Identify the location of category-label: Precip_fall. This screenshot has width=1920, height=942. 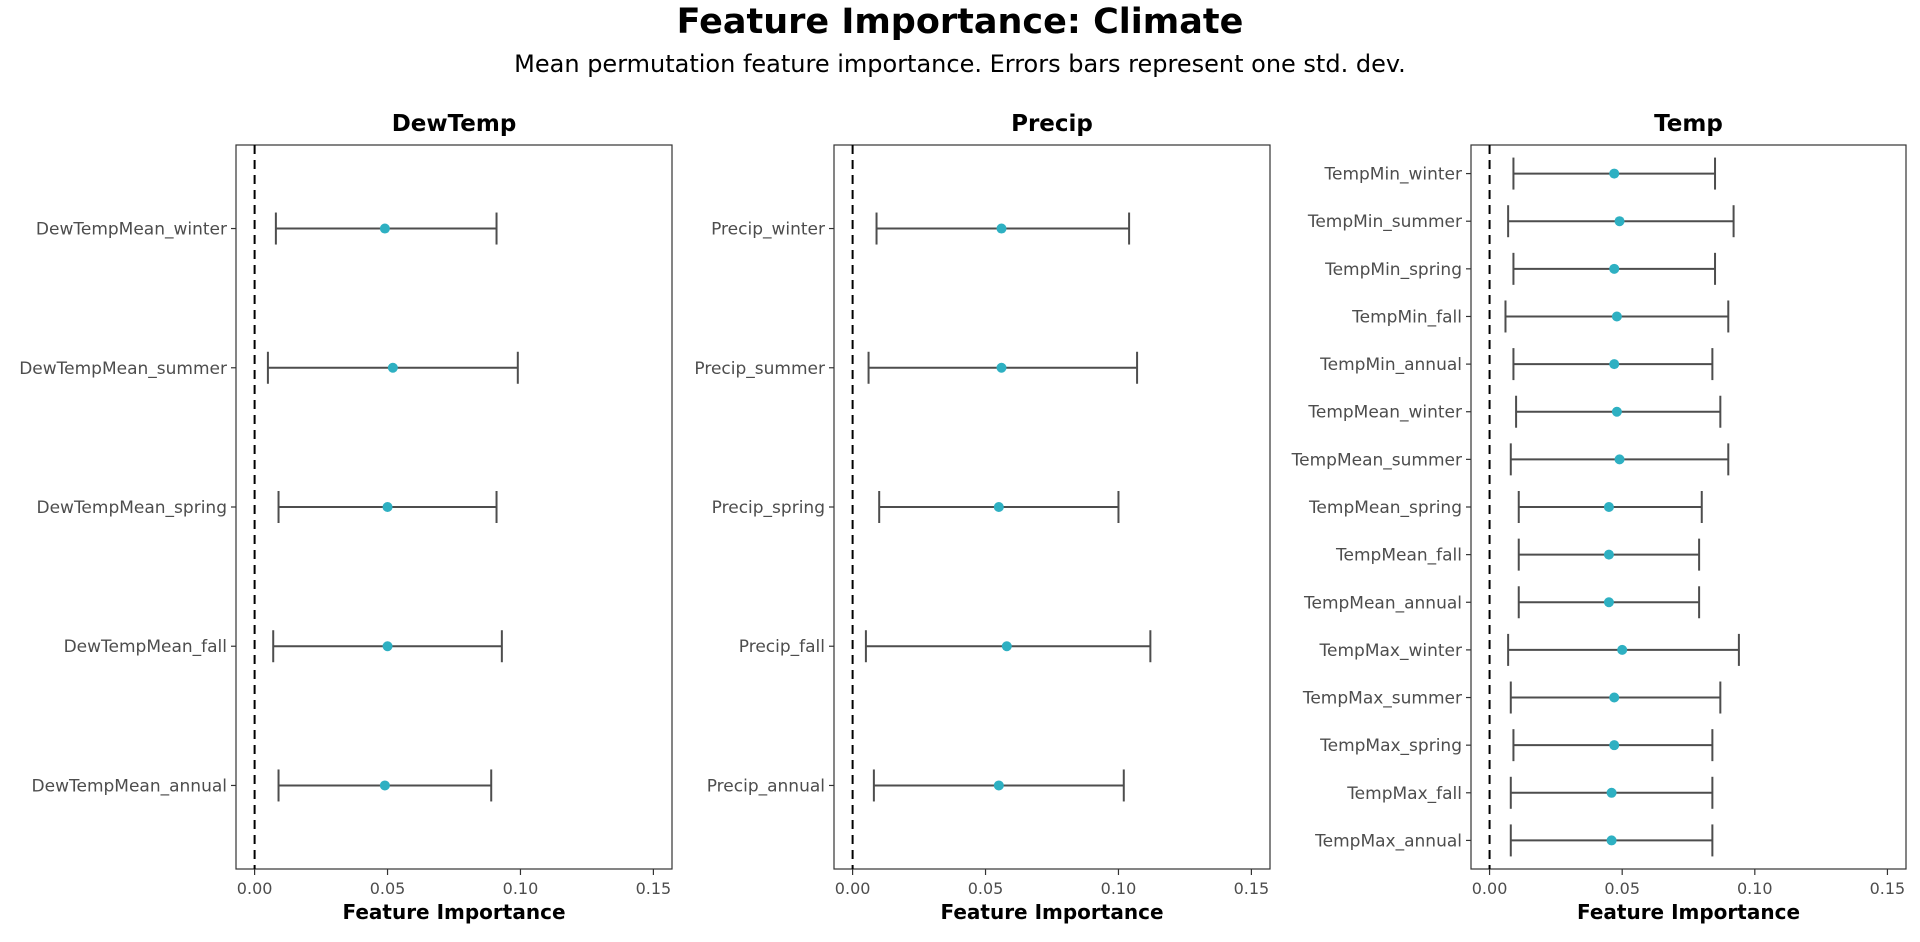
(782, 647).